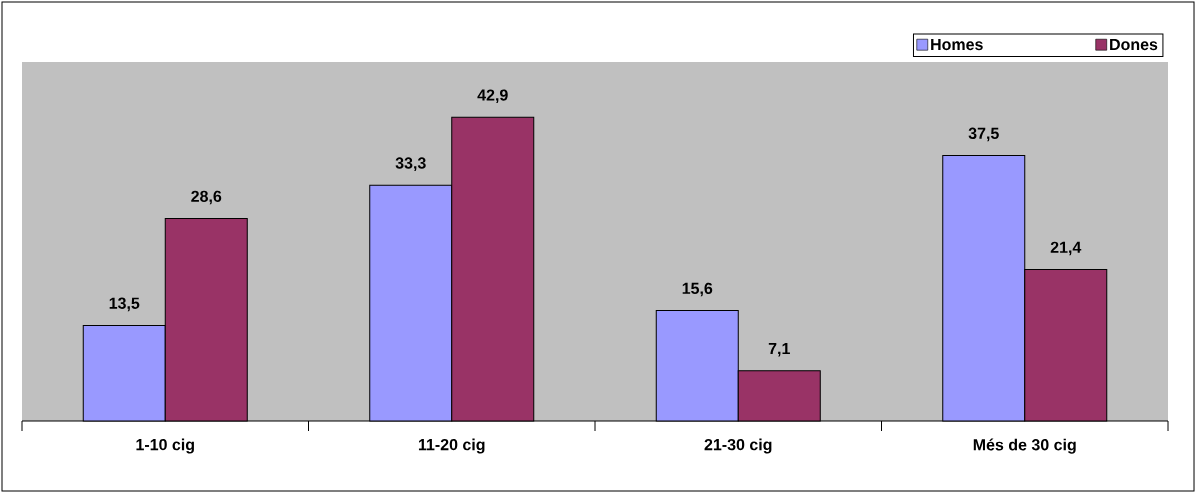 The height and width of the screenshot is (493, 1196). I want to click on x-tick-label: 1-10 cig, so click(165, 446).